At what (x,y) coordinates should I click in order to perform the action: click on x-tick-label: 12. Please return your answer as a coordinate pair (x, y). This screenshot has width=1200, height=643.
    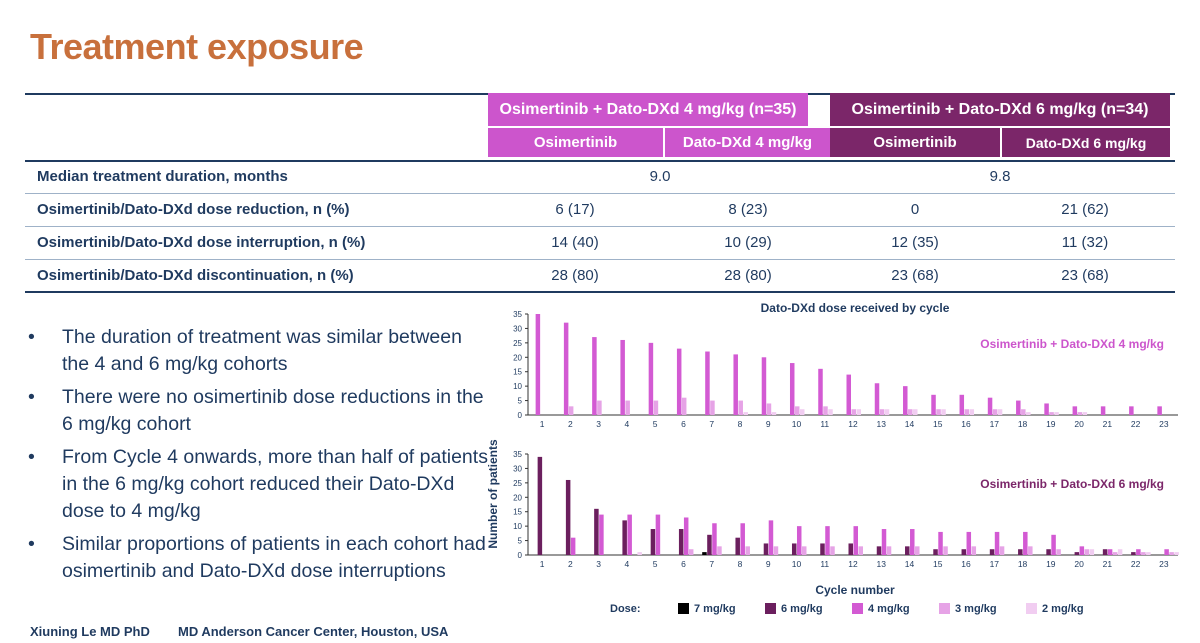
    Looking at the image, I should click on (853, 564).